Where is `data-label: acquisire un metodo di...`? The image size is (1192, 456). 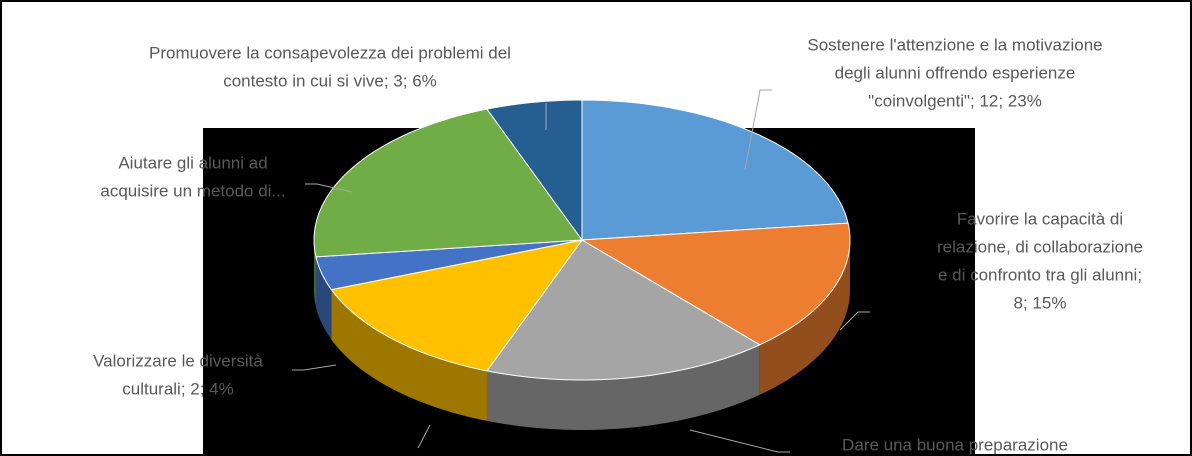
data-label: acquisire un metodo di... is located at coordinates (192, 190).